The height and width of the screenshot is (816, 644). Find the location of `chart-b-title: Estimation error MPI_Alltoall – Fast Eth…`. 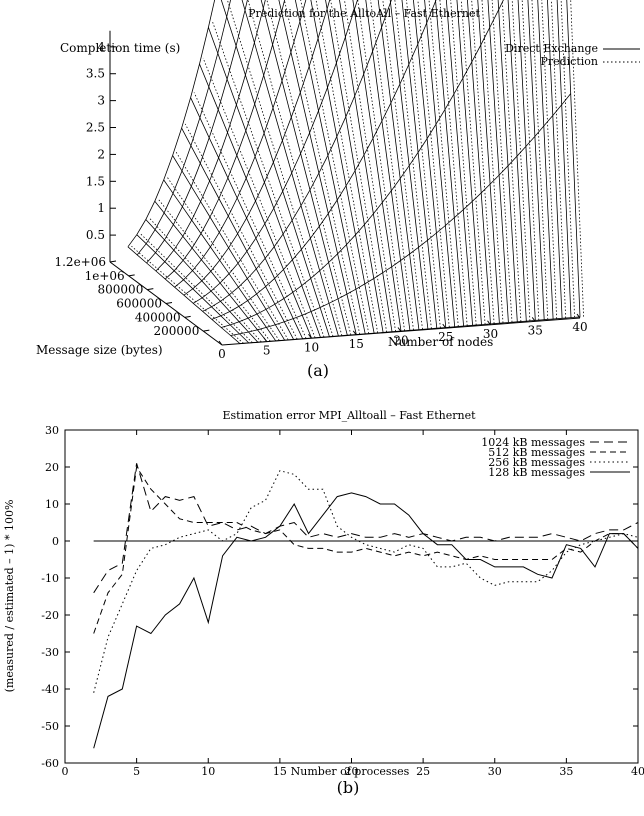

chart-b-title: Estimation error MPI_Alltoall – Fast Eth… is located at coordinates (349, 415).